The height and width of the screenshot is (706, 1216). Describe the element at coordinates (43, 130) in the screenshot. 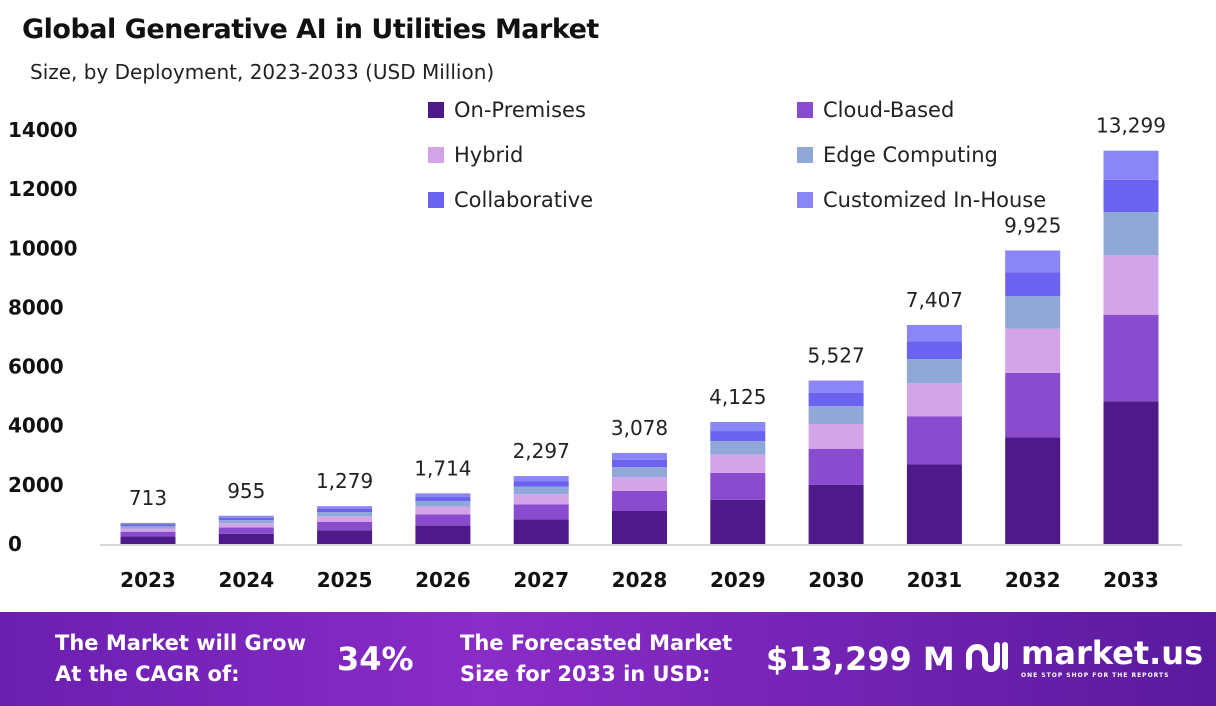

I see `y-tick-label: 14000` at that location.